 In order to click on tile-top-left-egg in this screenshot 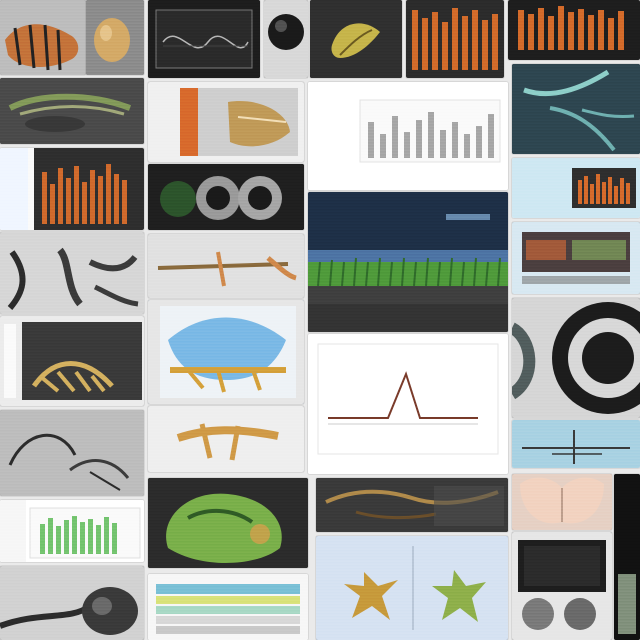, I will do `click(115, 37)`.